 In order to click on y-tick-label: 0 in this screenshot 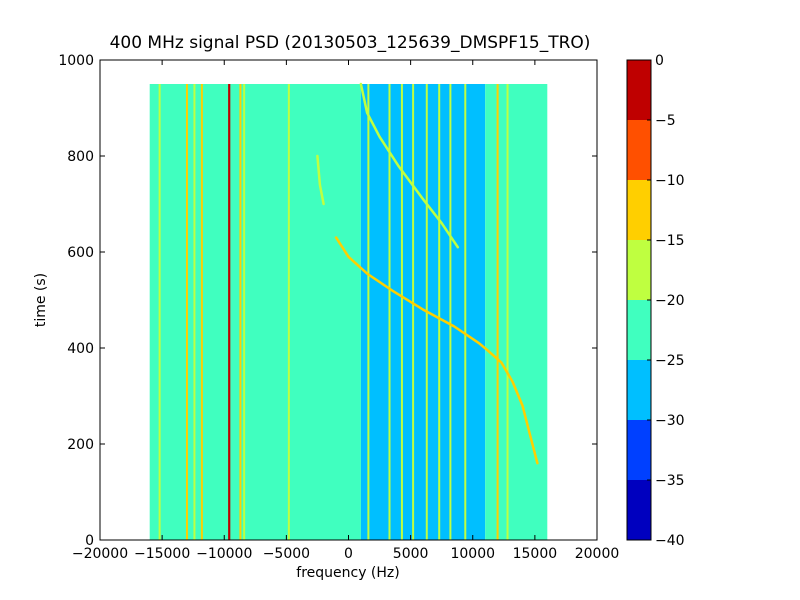, I will do `click(89, 541)`.